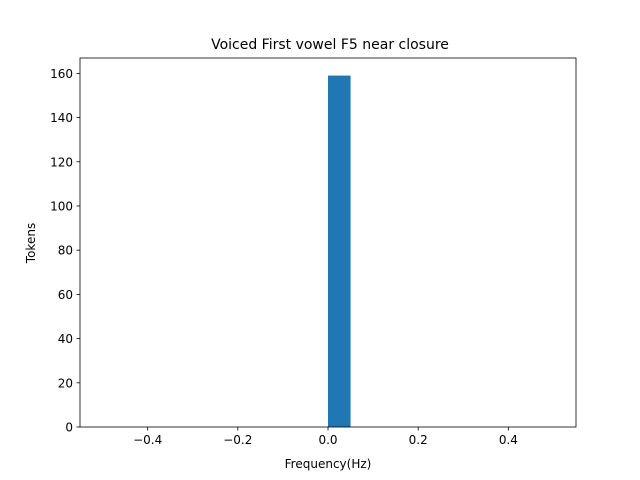 The width and height of the screenshot is (640, 480). Describe the element at coordinates (61, 162) in the screenshot. I see `y-tick-label: 120` at that location.